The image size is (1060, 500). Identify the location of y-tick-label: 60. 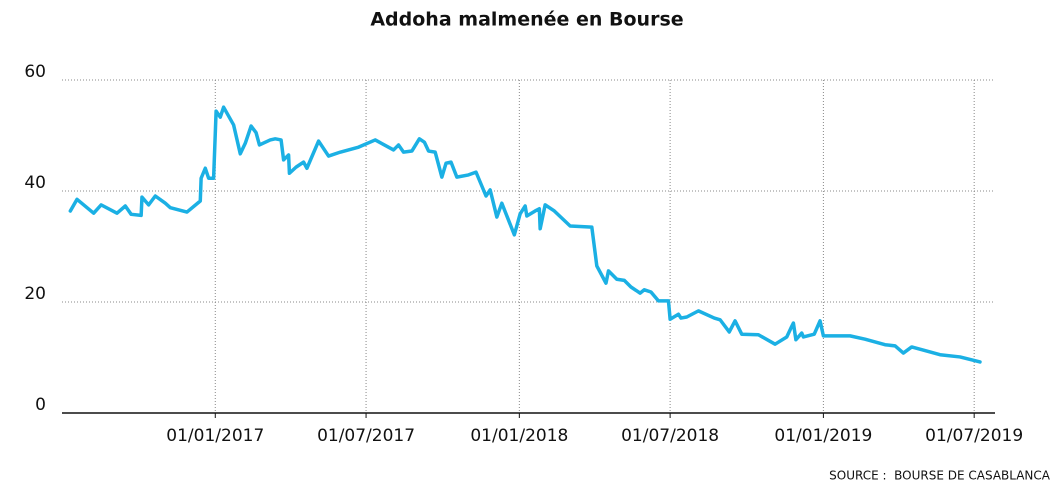
(35, 72).